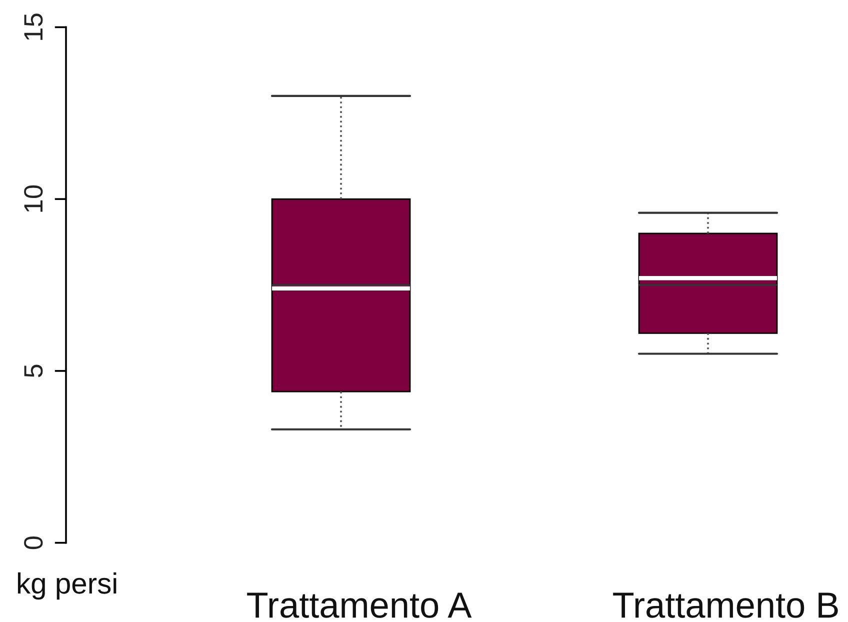 The width and height of the screenshot is (848, 622). What do you see at coordinates (725, 605) in the screenshot?
I see `x-tick-label: Trattamento B` at bounding box center [725, 605].